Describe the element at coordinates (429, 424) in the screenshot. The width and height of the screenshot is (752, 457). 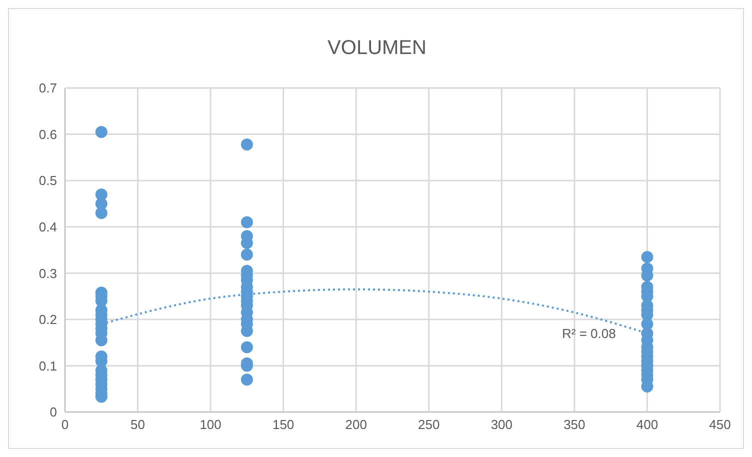
I see `x-tick-label: 250` at that location.